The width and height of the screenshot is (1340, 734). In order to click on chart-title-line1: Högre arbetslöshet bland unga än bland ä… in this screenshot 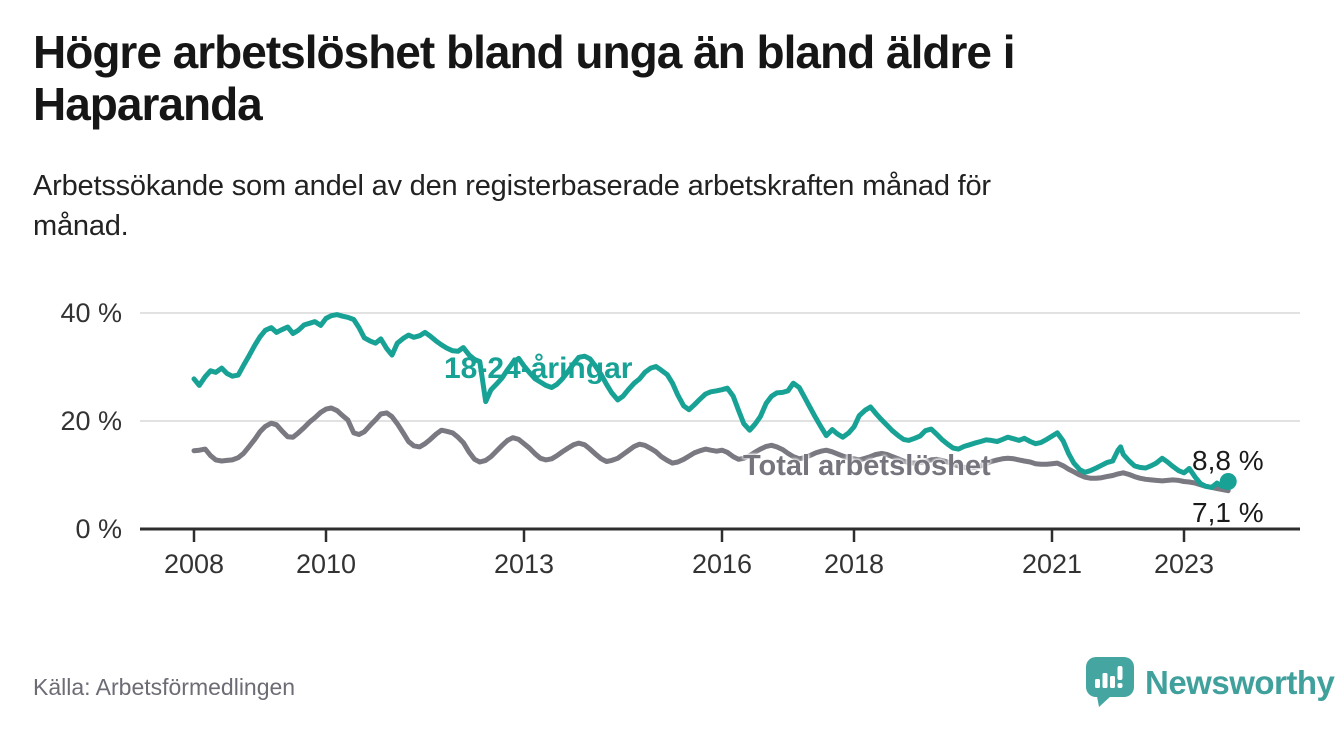, I will do `click(524, 52)`.